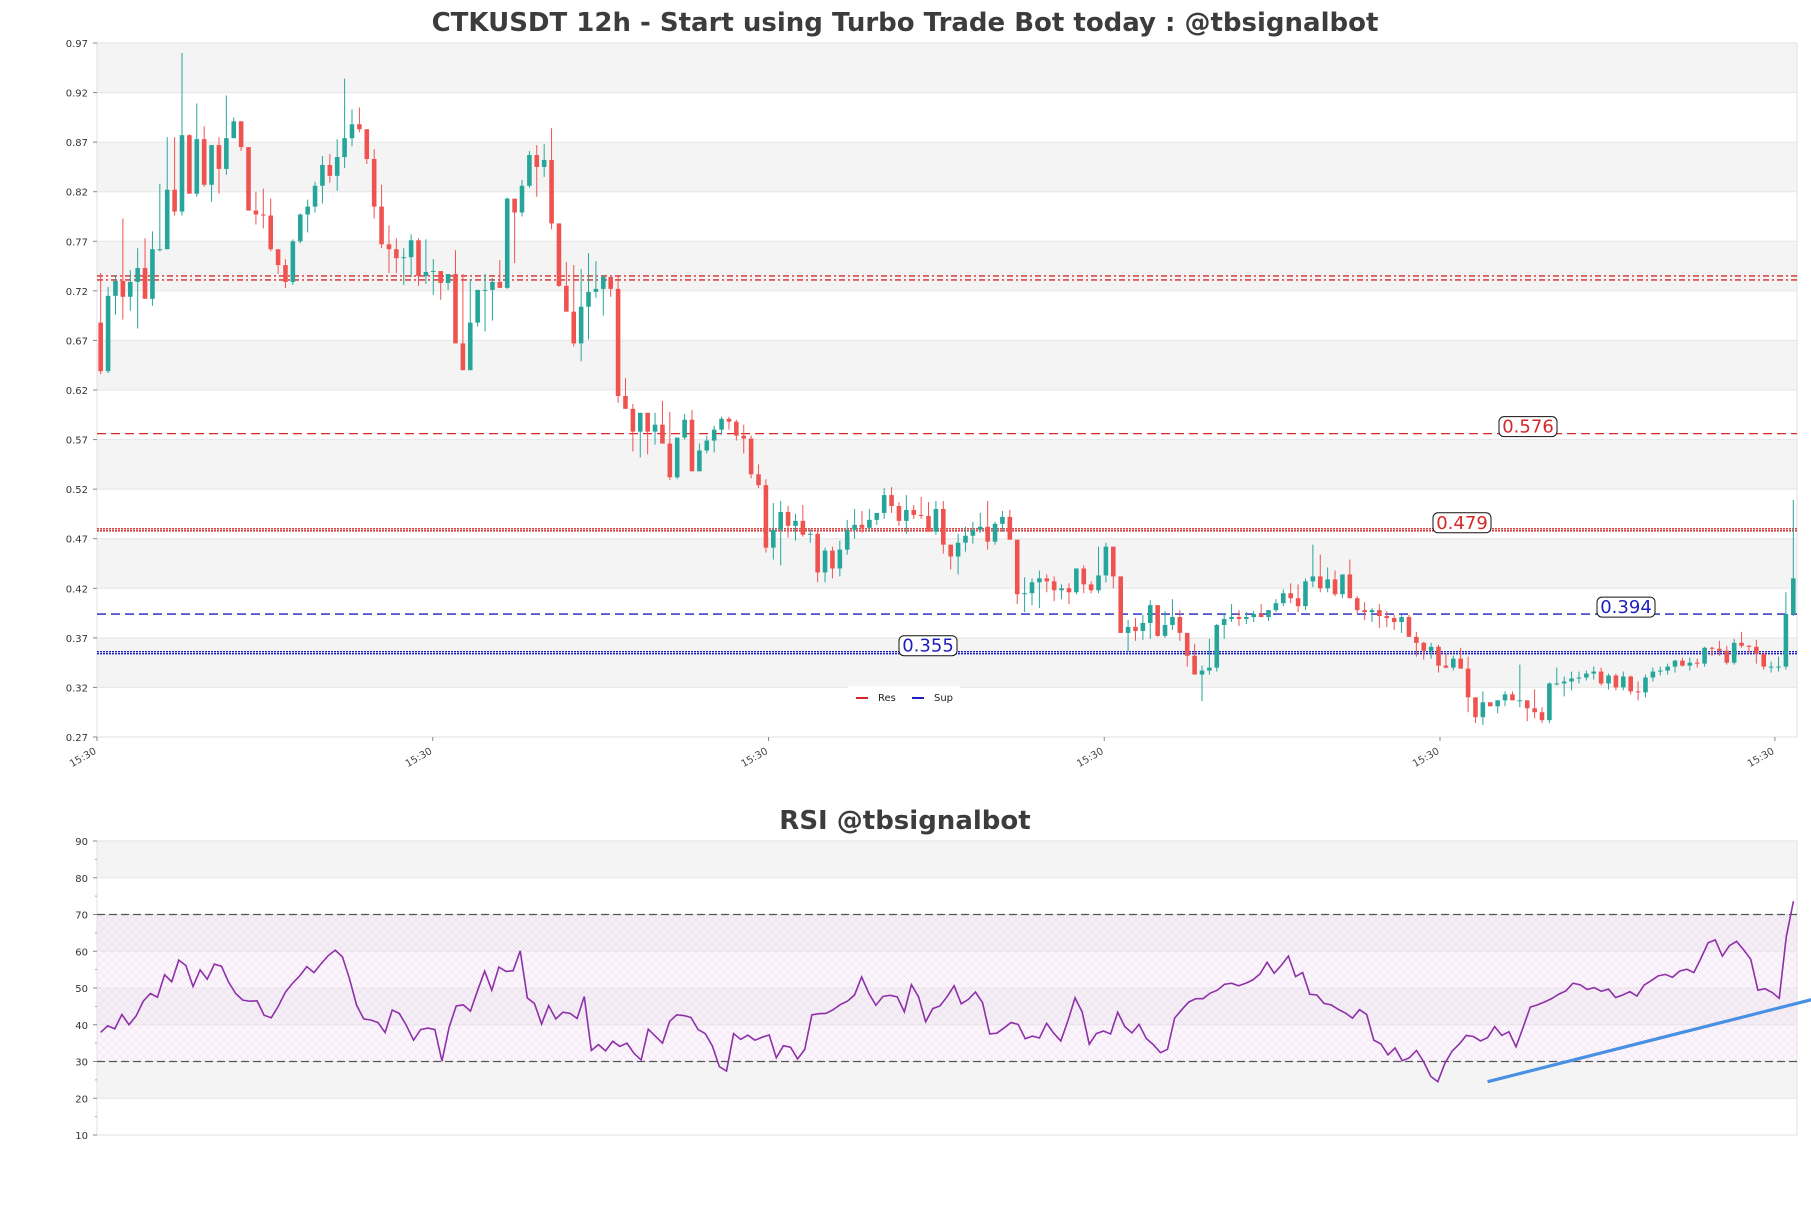 The height and width of the screenshot is (1208, 1811). What do you see at coordinates (77, 143) in the screenshot?
I see `price-y-tick-label: 0.87` at bounding box center [77, 143].